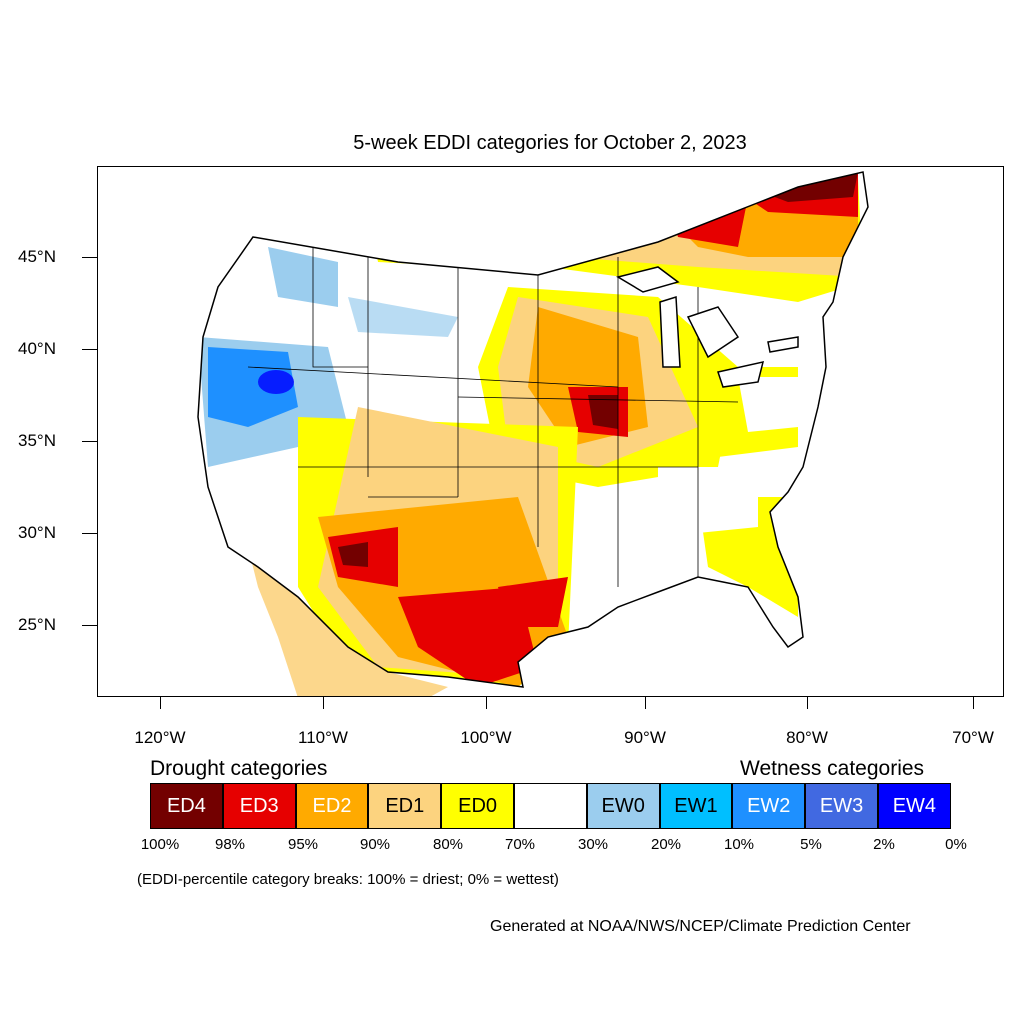 Image resolution: width=1024 pixels, height=1024 pixels. Describe the element at coordinates (160, 737) in the screenshot. I see `lon-label-120: 120°W` at that location.